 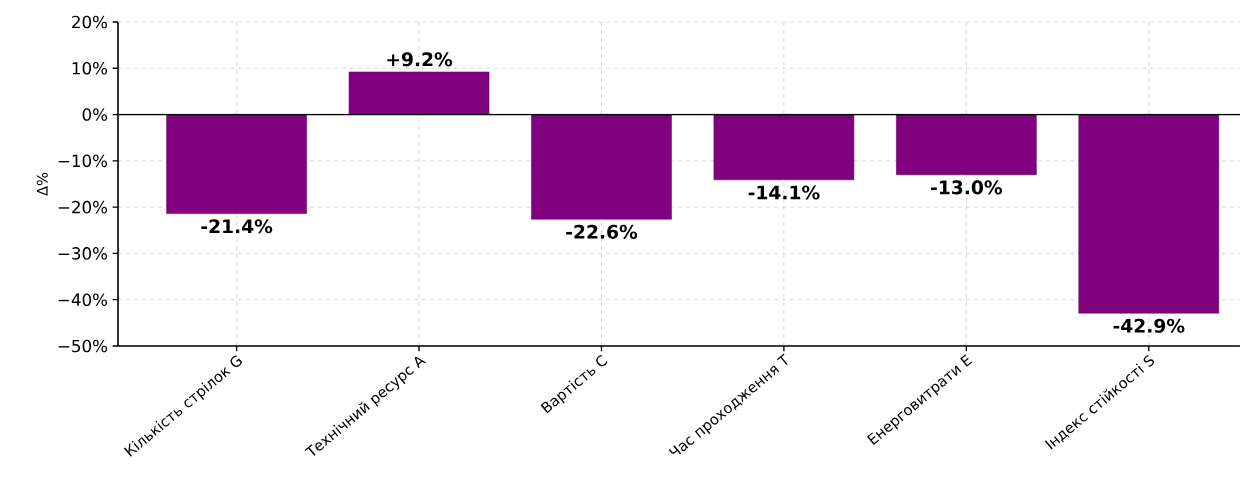 What do you see at coordinates (90, 22) in the screenshot?
I see `y-tick-label: 20%` at bounding box center [90, 22].